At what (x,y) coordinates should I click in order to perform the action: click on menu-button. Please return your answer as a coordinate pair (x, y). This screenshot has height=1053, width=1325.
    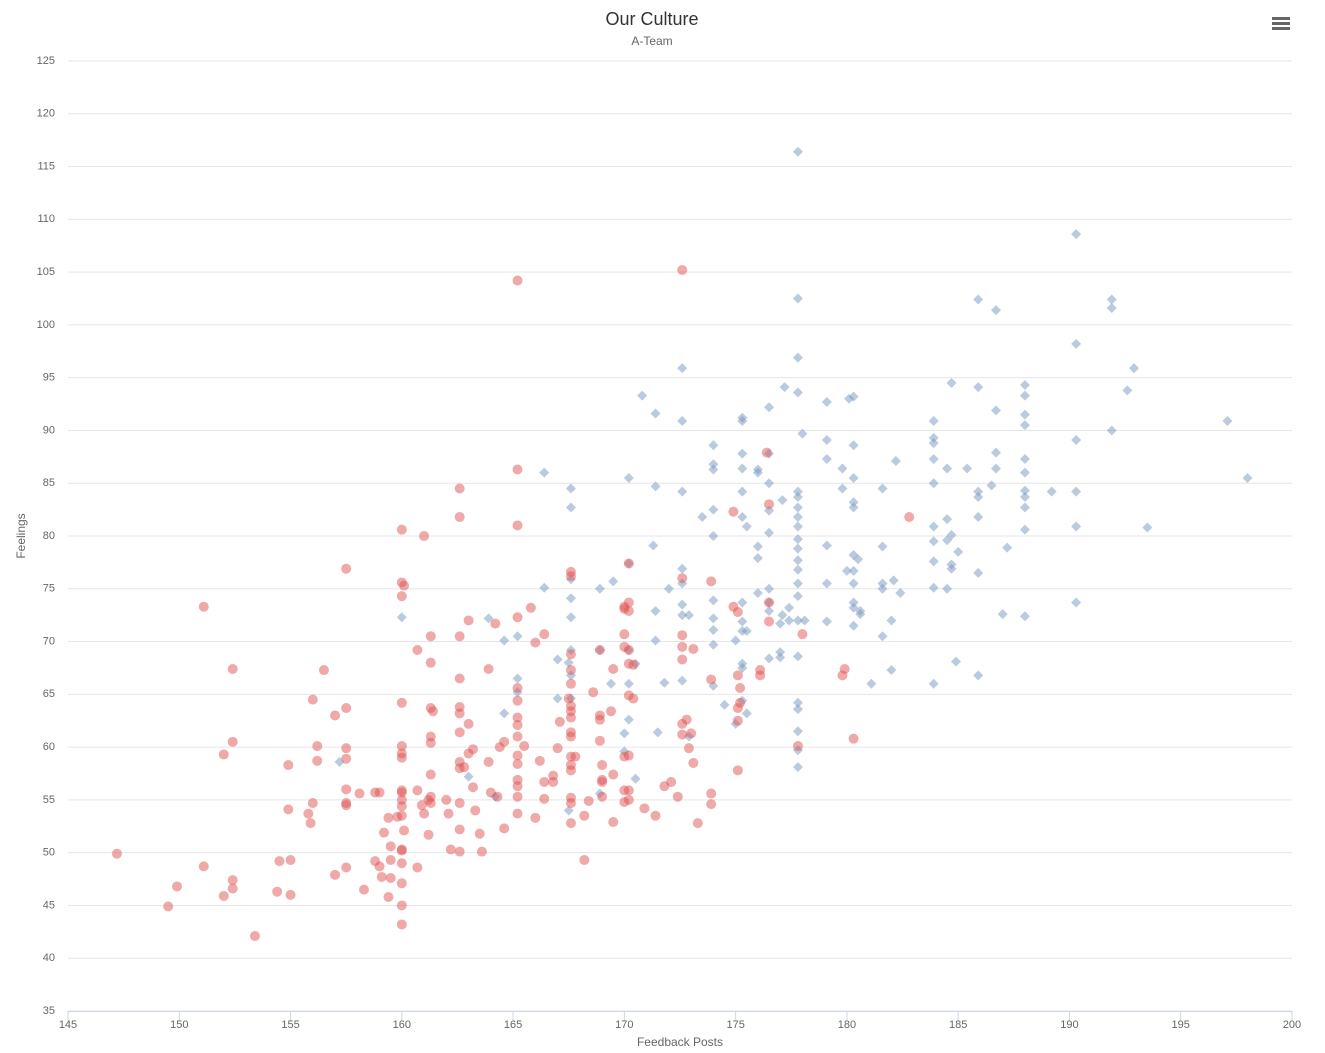
    Looking at the image, I should click on (1281, 23).